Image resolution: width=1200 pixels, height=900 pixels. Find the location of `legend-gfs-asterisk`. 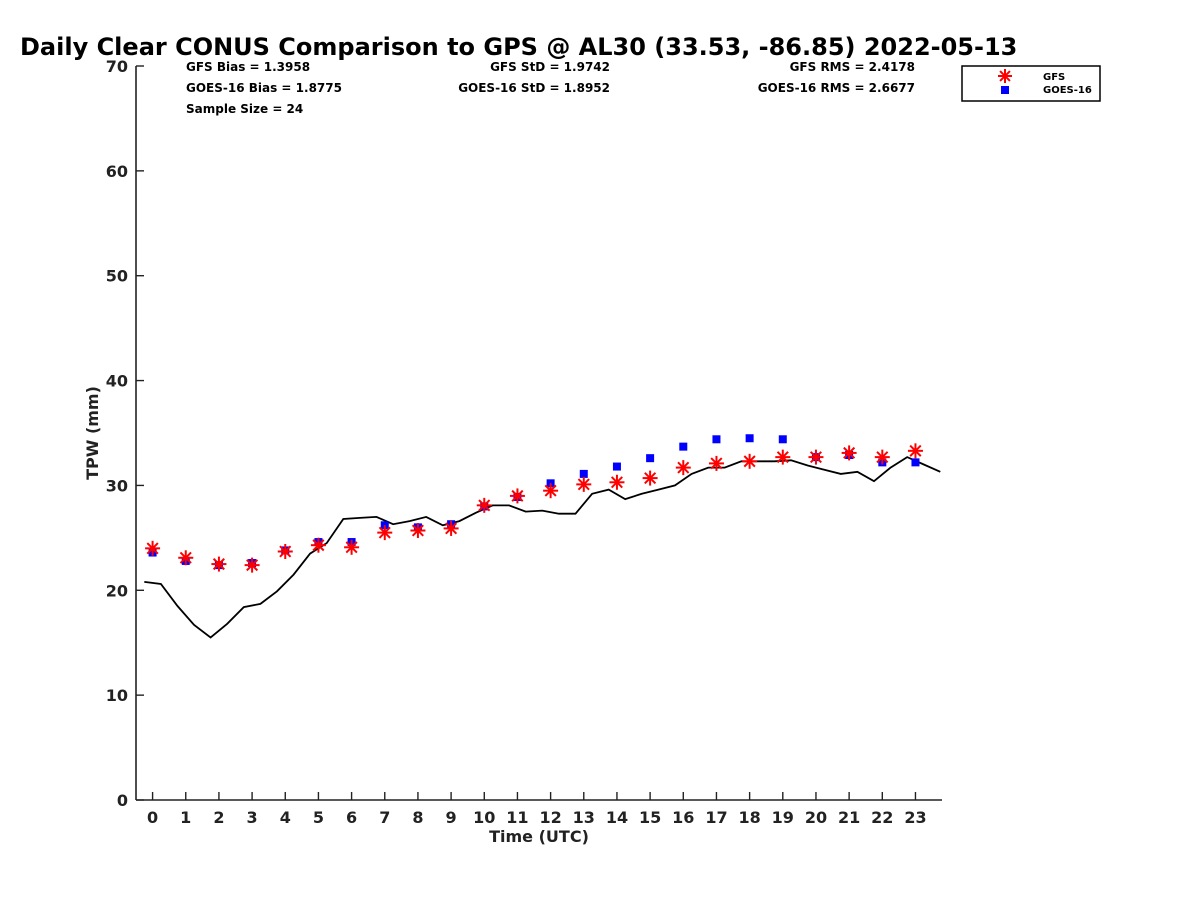

legend-gfs-asterisk is located at coordinates (1005, 76).